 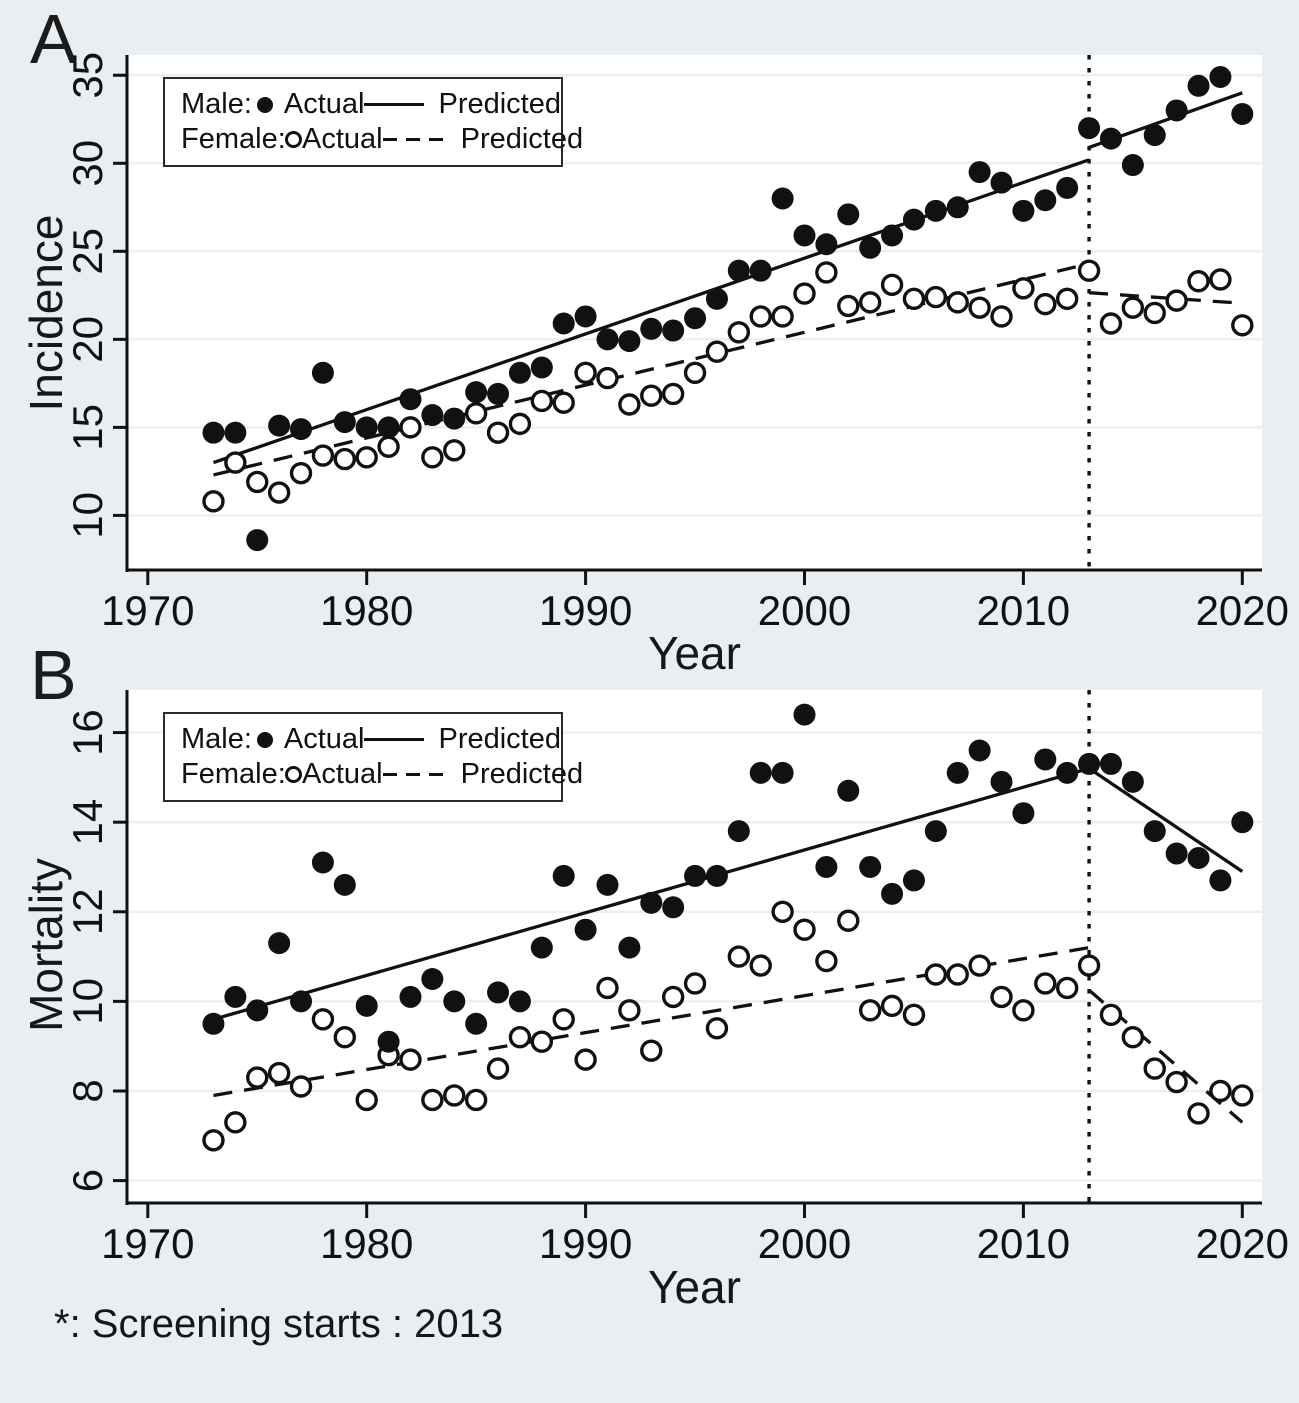 What do you see at coordinates (87, 911) in the screenshot?
I see `y-tick-label: 12` at bounding box center [87, 911].